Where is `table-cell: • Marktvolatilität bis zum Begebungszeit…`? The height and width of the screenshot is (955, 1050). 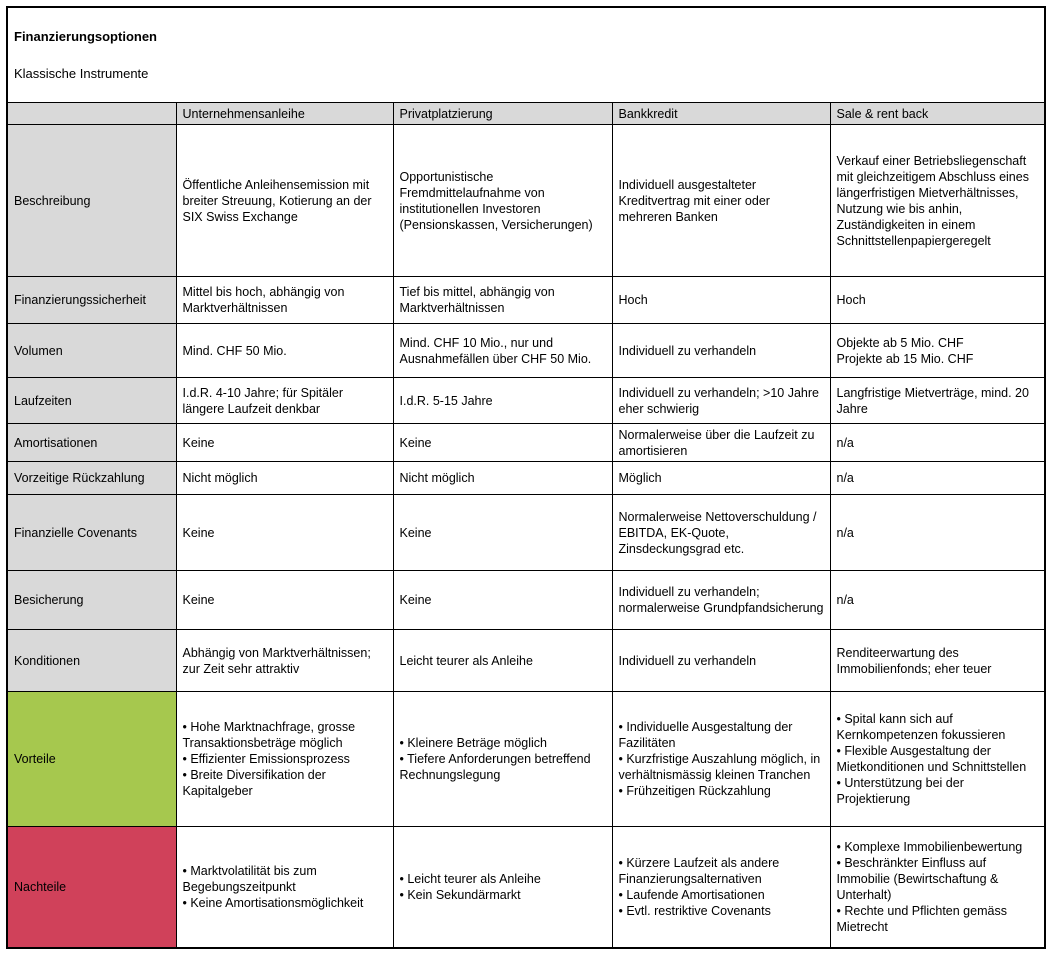 table-cell: • Marktvolatilität bis zum Begebungszeit… is located at coordinates (284, 887).